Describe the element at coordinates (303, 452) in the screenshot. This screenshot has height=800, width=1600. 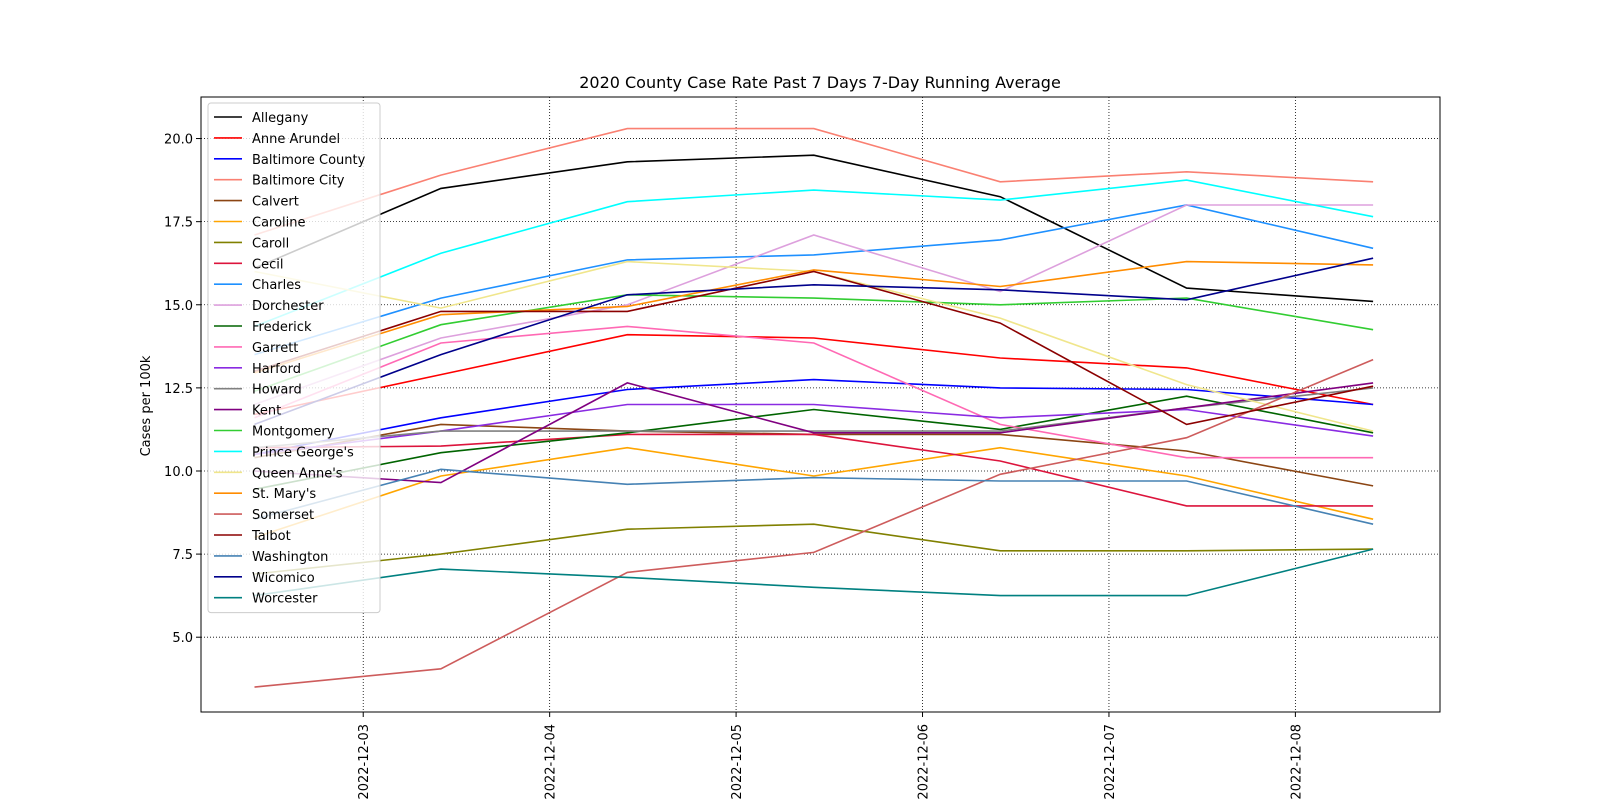
I see `legend-label: Prince George's` at that location.